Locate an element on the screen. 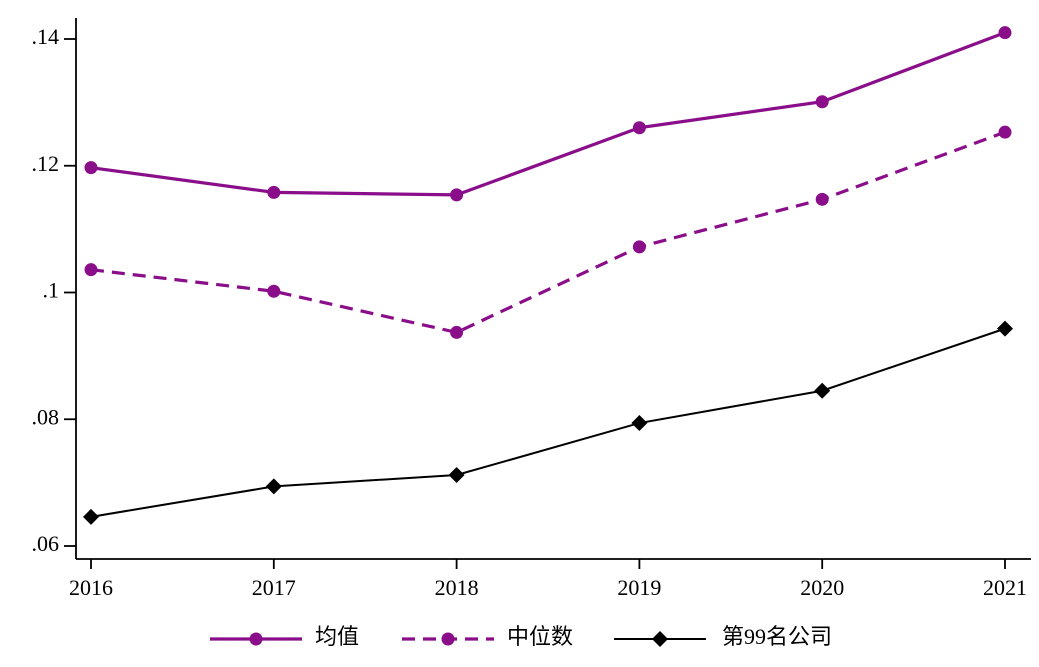 Image resolution: width=1039 pixels, height=667 pixels. data-point-marker-legend-mean is located at coordinates (256, 639).